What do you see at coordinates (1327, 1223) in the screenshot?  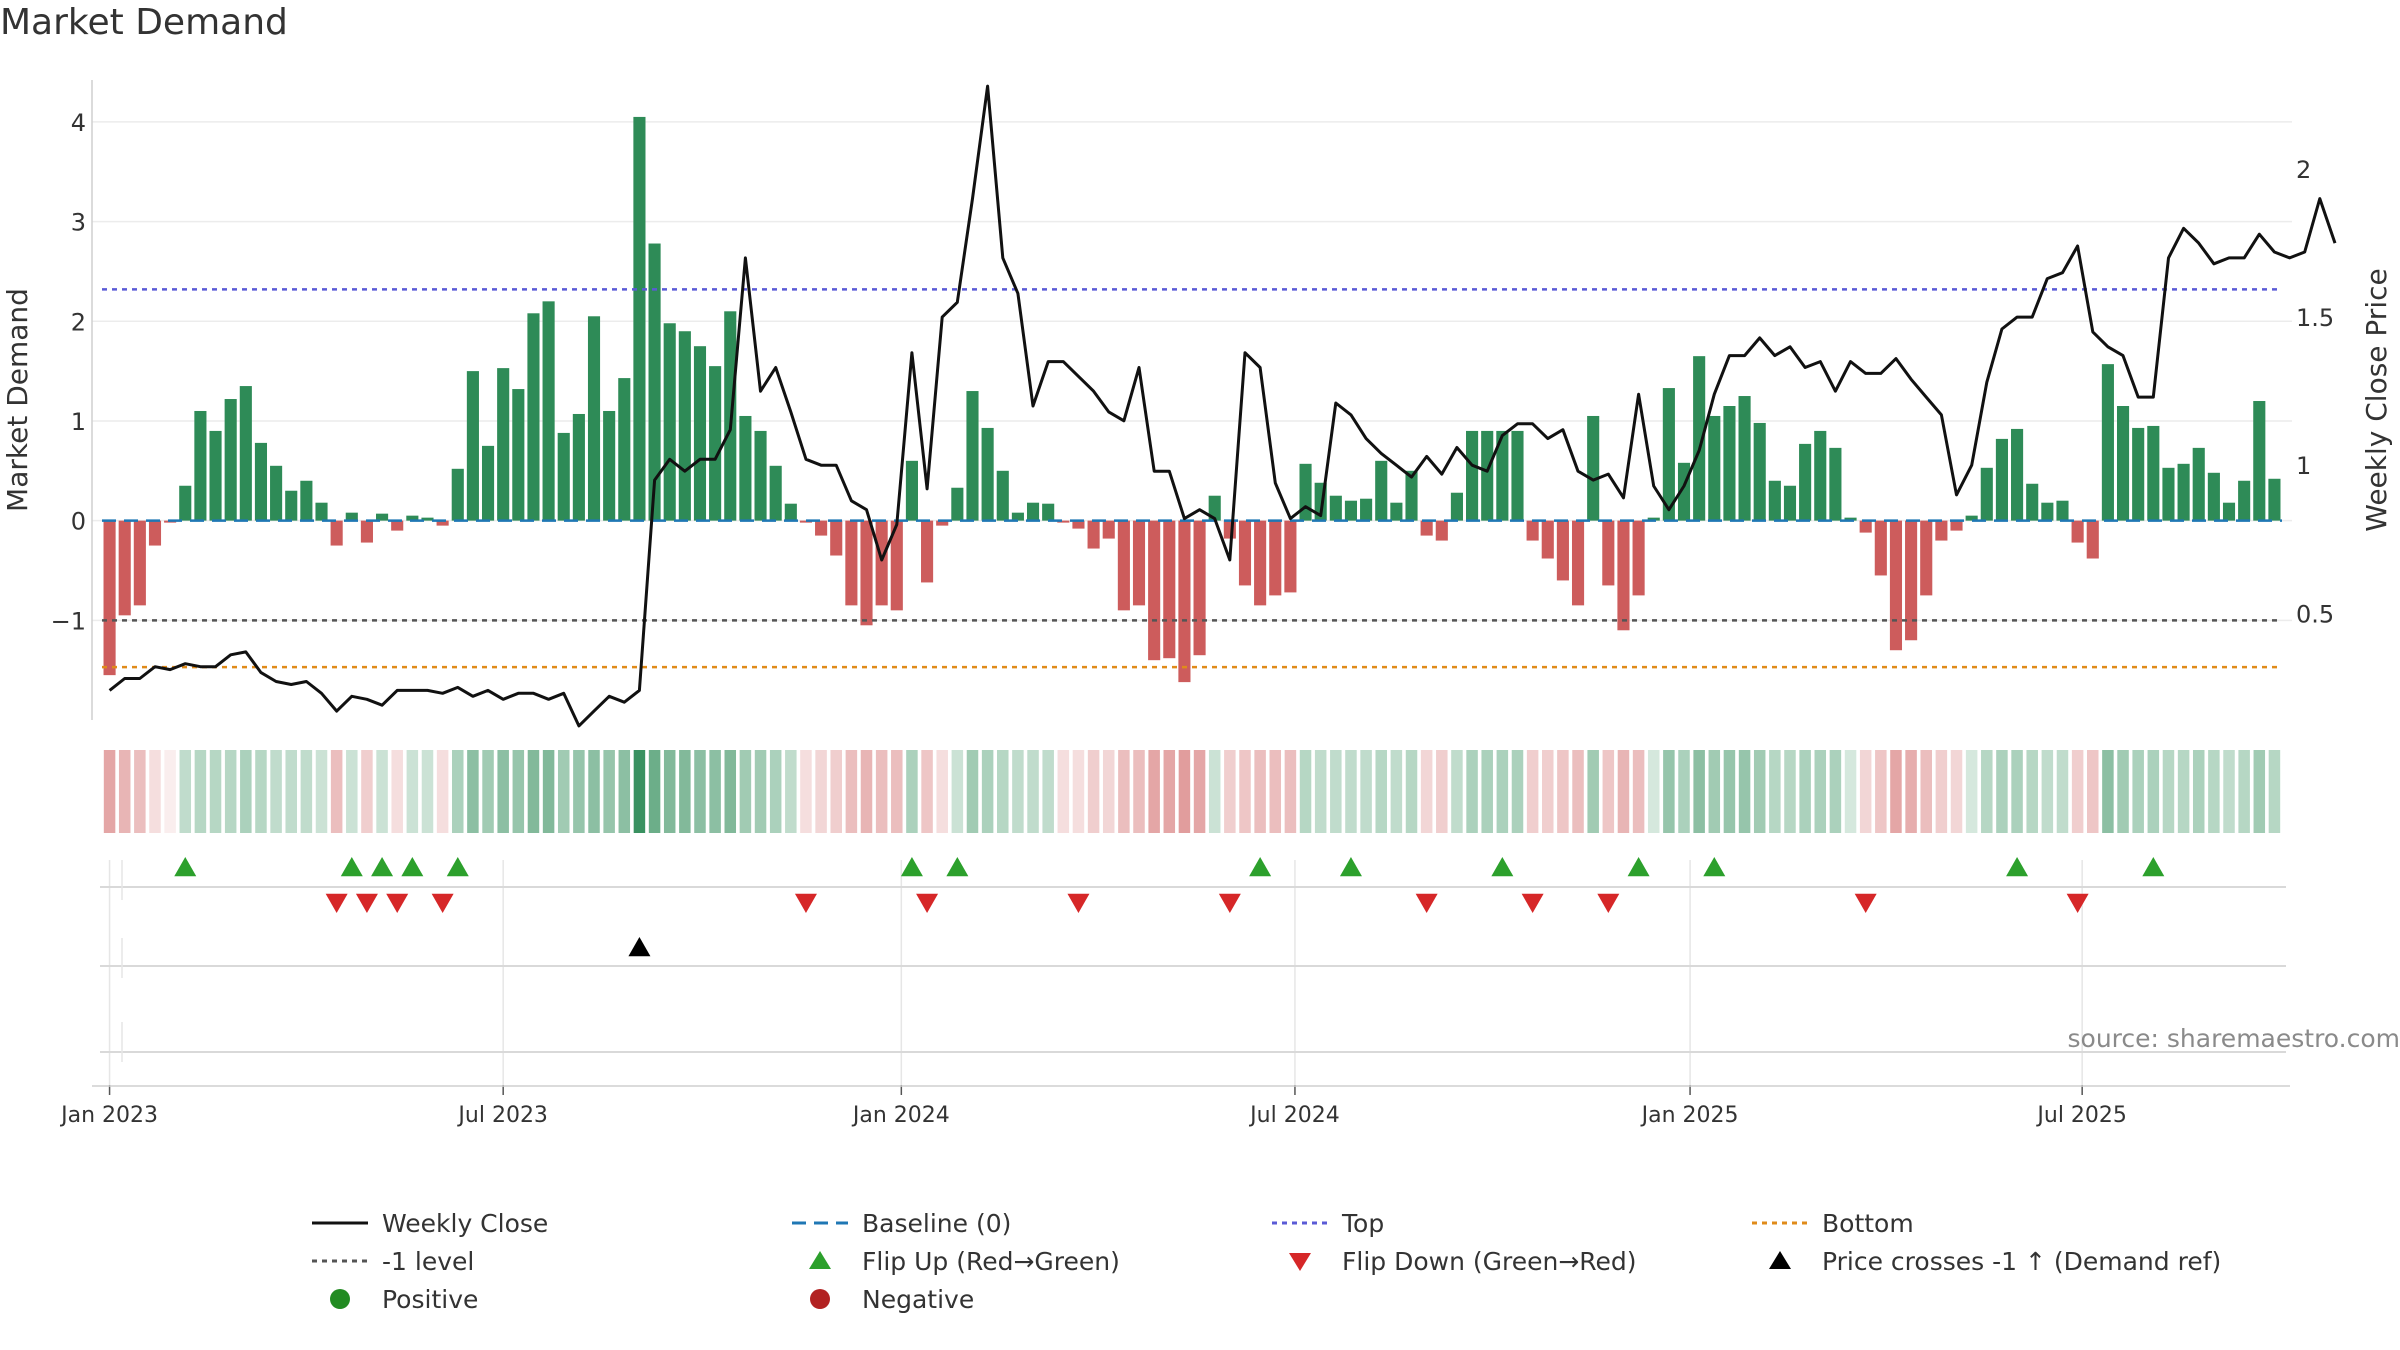 I see `legend-item: Top` at bounding box center [1327, 1223].